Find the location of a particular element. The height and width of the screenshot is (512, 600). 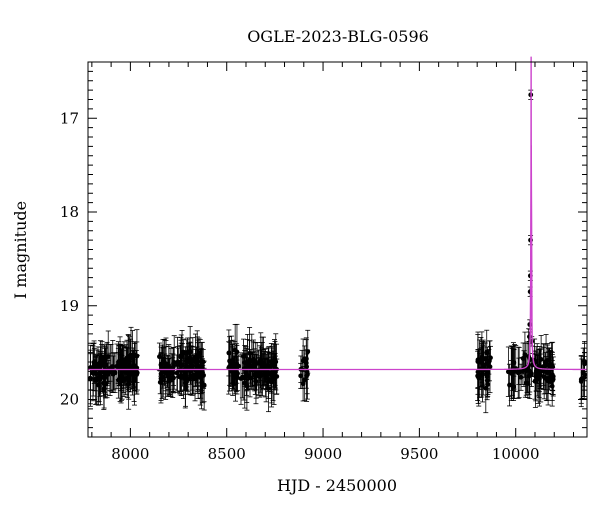

x-tick-label: 8500 is located at coordinates (227, 454).